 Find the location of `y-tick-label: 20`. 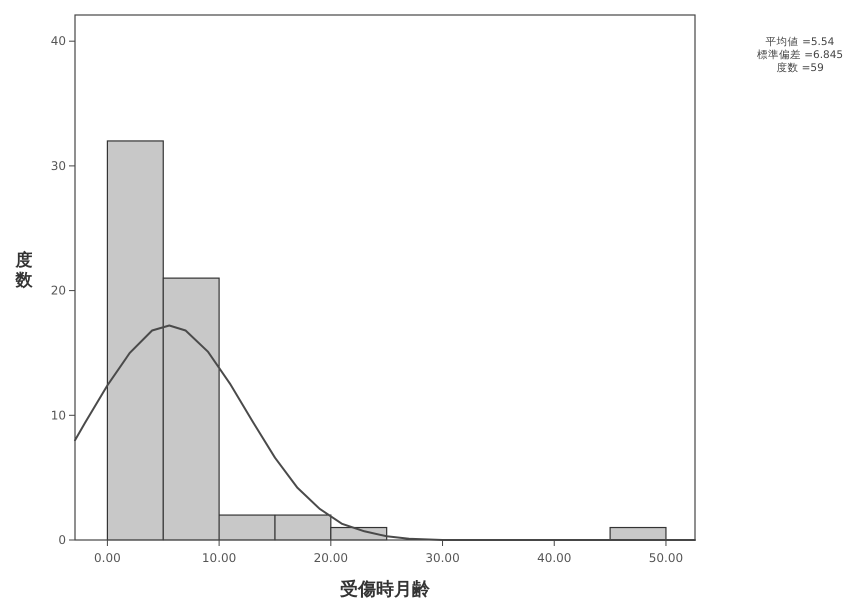

y-tick-label: 20 is located at coordinates (58, 291).